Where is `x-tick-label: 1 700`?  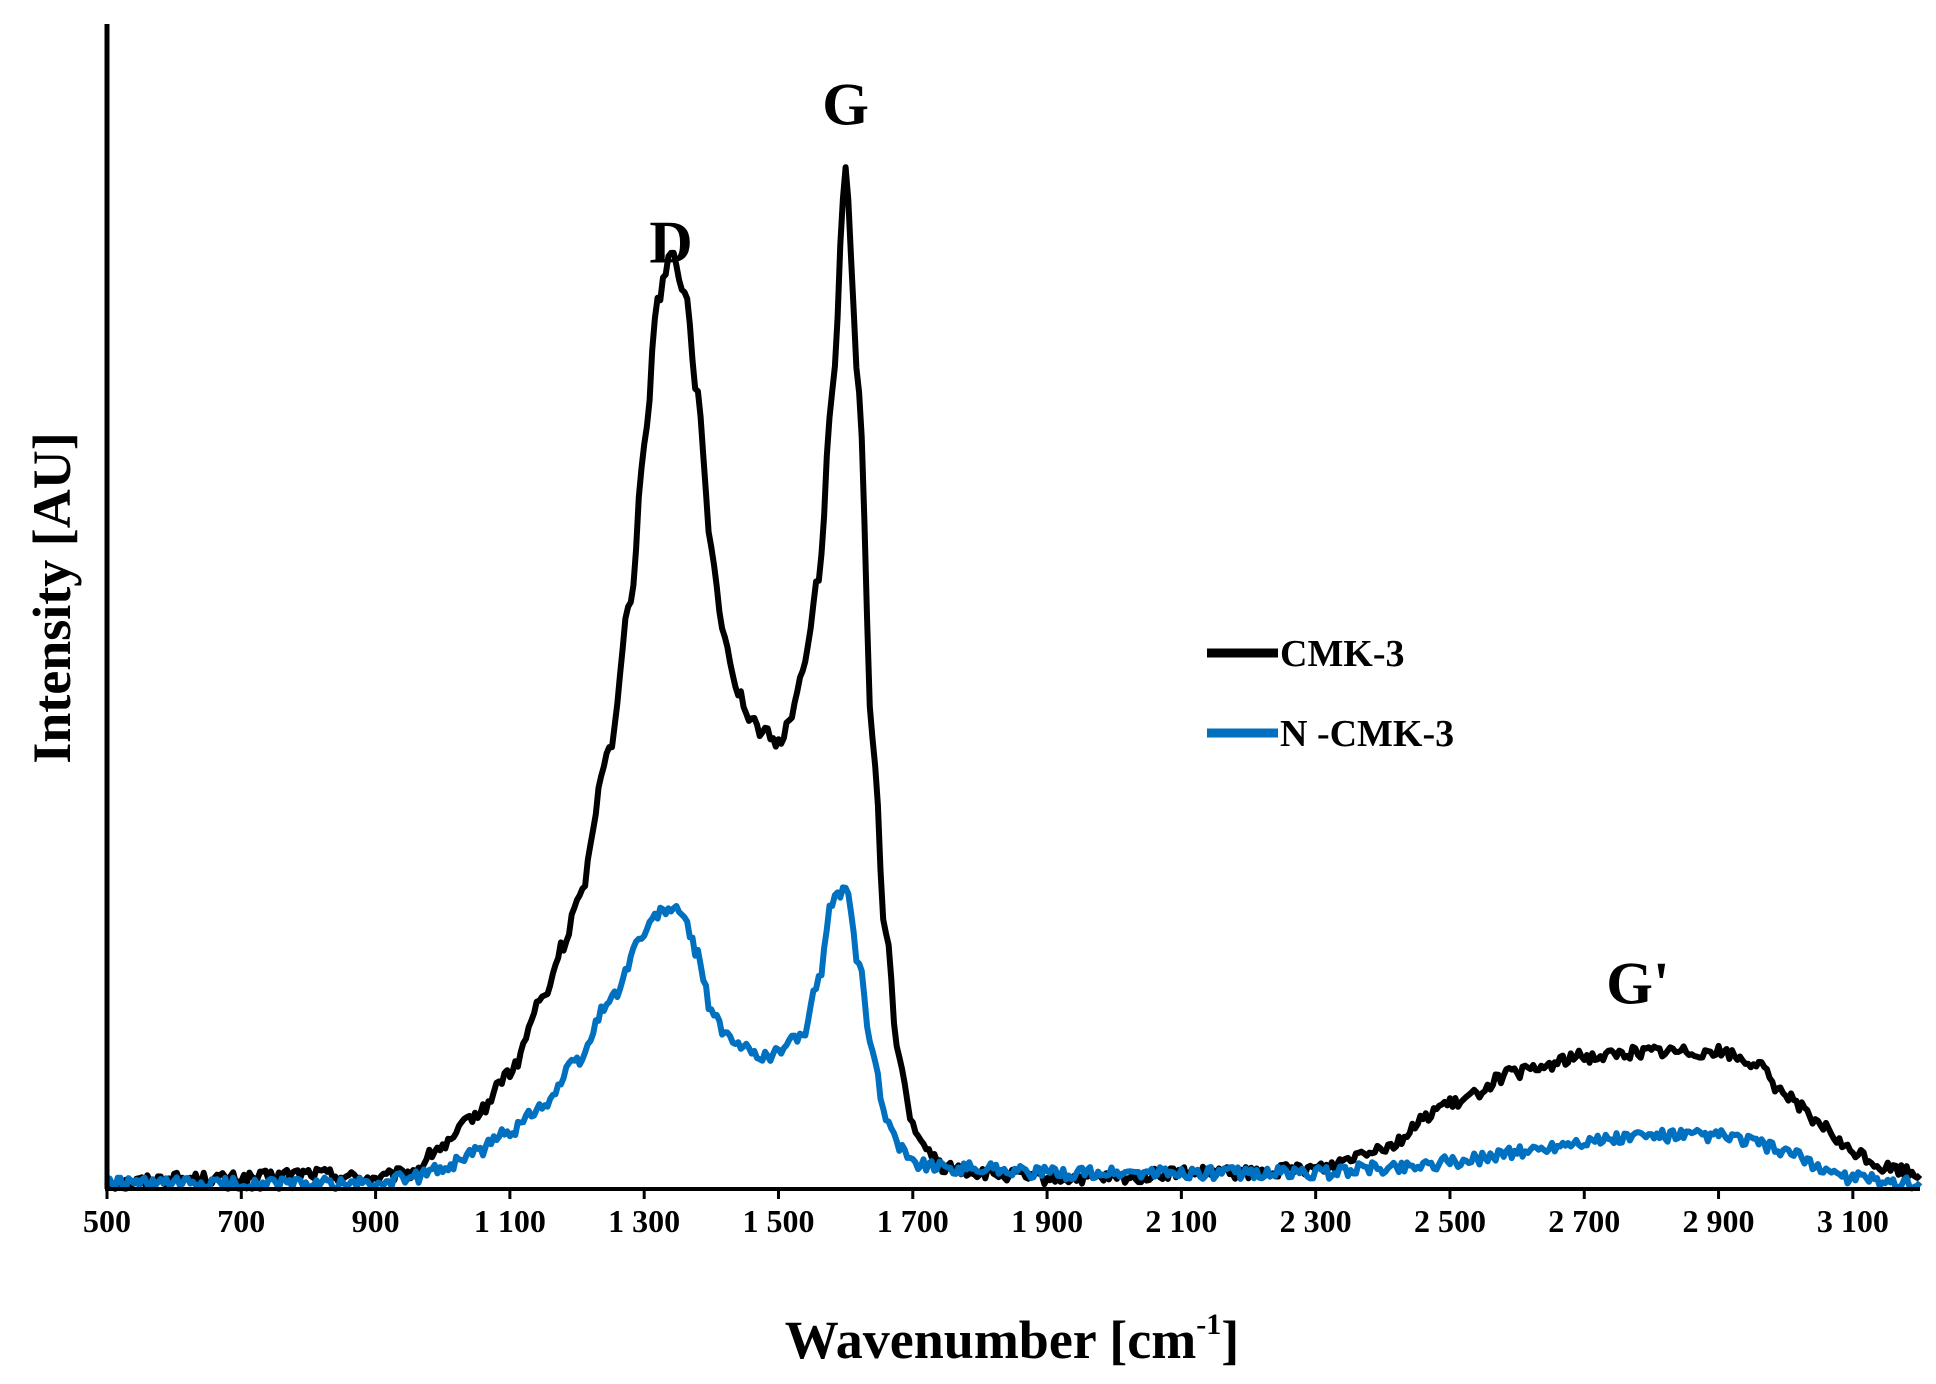 x-tick-label: 1 700 is located at coordinates (913, 1221).